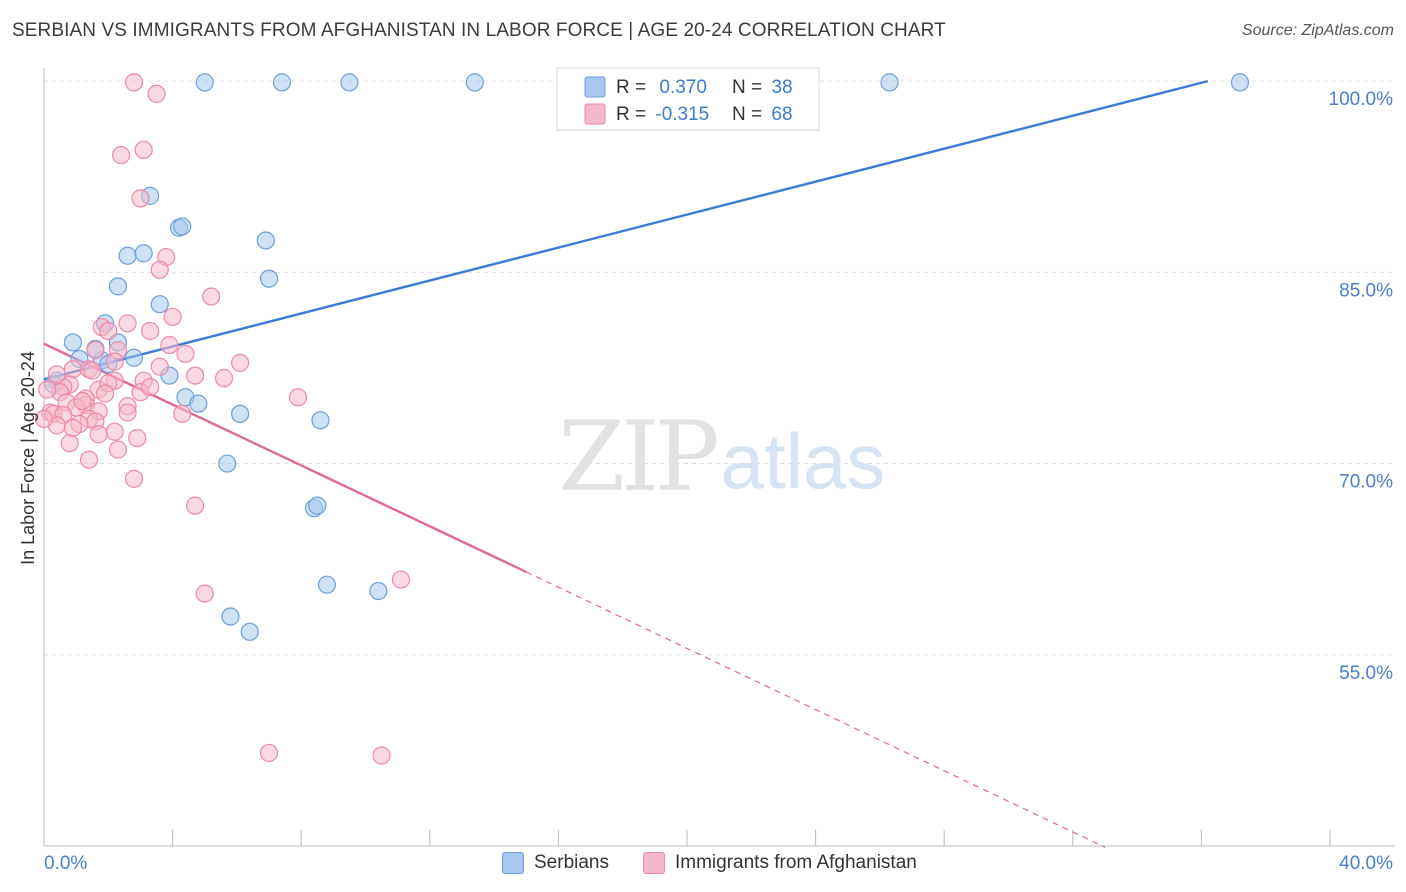 This screenshot has width=1406, height=892. What do you see at coordinates (595, 114) in the screenshot?
I see `legend-swatch-afghanistan` at bounding box center [595, 114].